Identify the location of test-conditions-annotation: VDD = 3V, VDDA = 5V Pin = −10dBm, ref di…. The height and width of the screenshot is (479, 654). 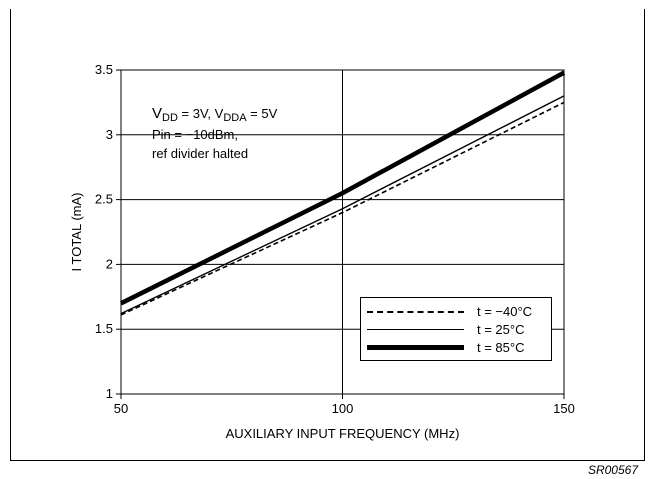
(214, 133).